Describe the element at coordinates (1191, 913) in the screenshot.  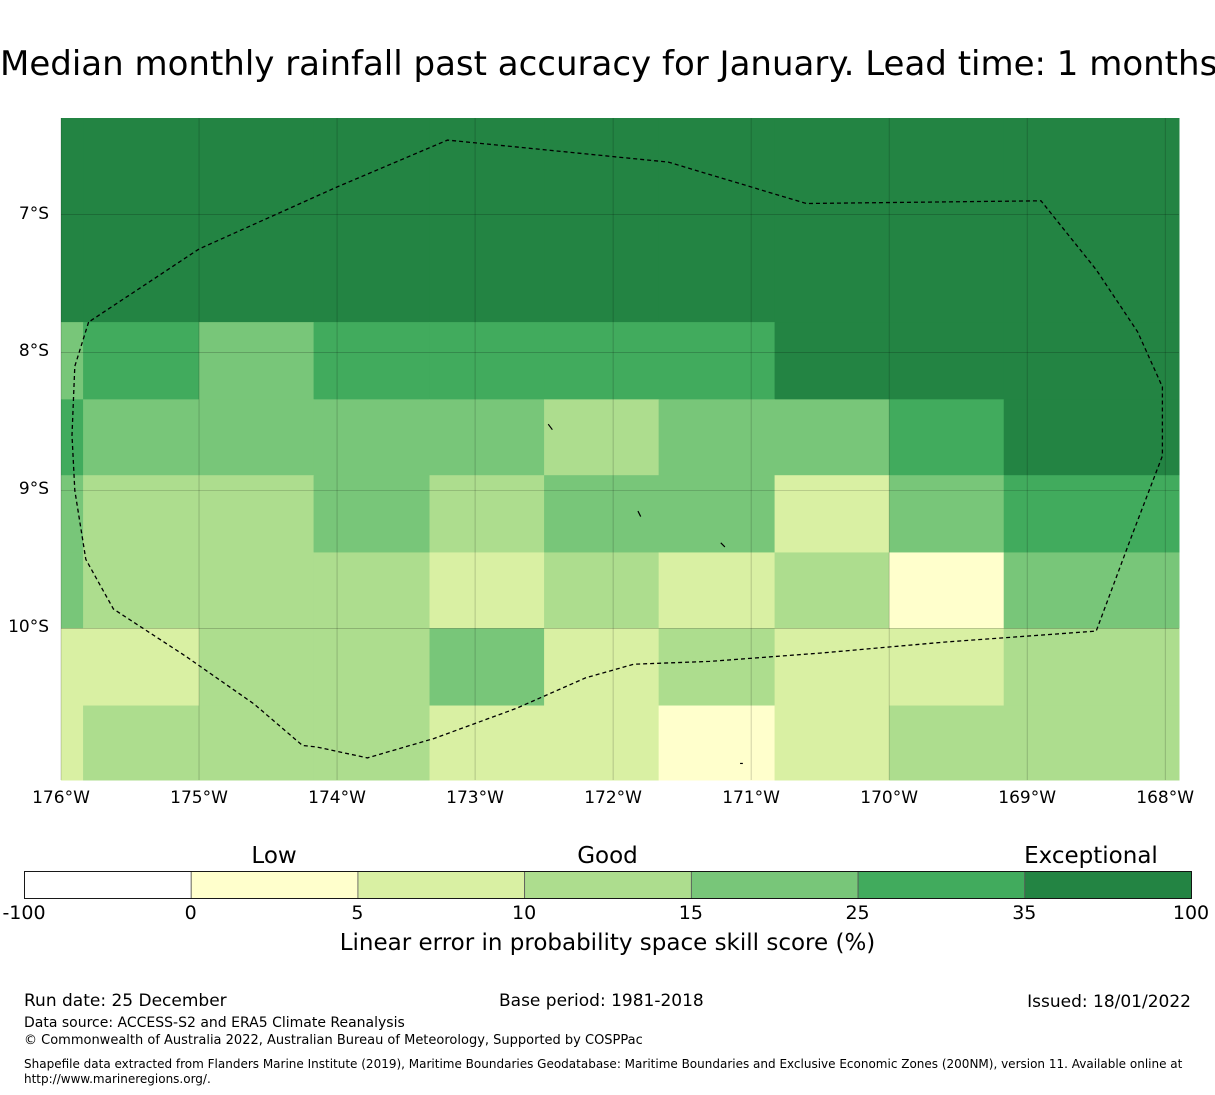
I see `colorbar-tick-label: 100` at that location.